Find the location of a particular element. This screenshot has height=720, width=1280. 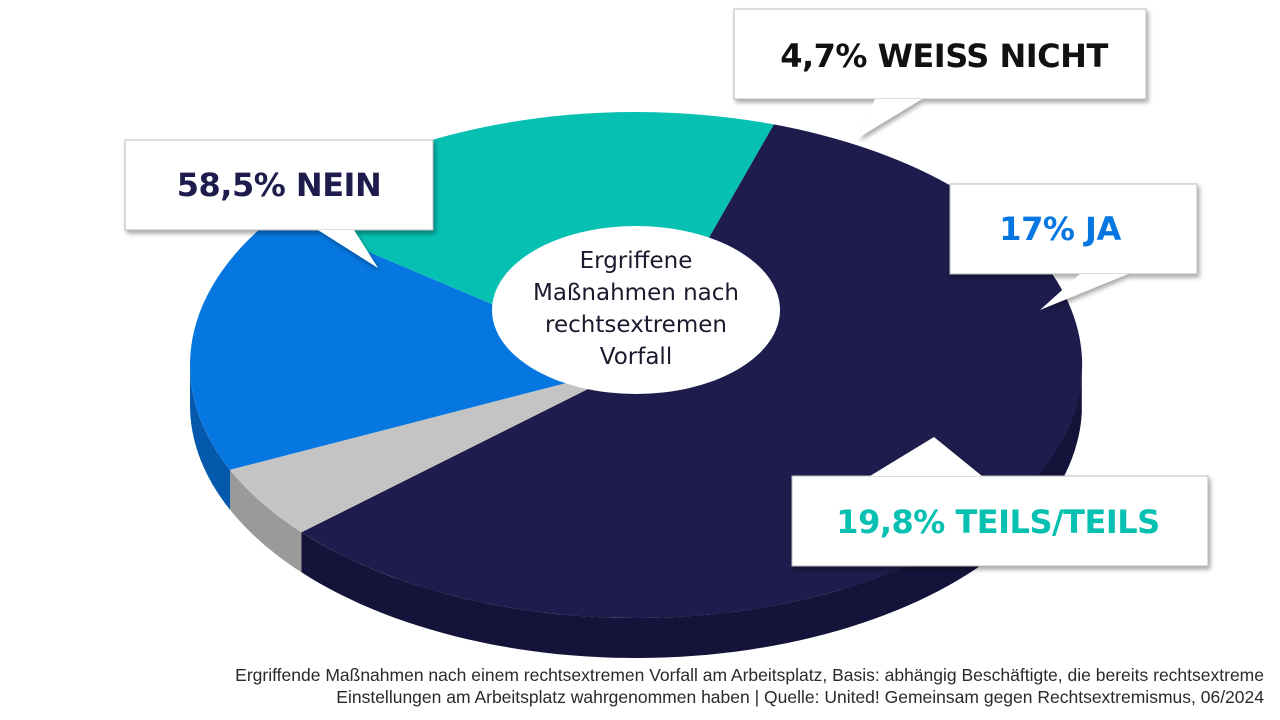

center-title-line: Vorfall is located at coordinates (636, 357).